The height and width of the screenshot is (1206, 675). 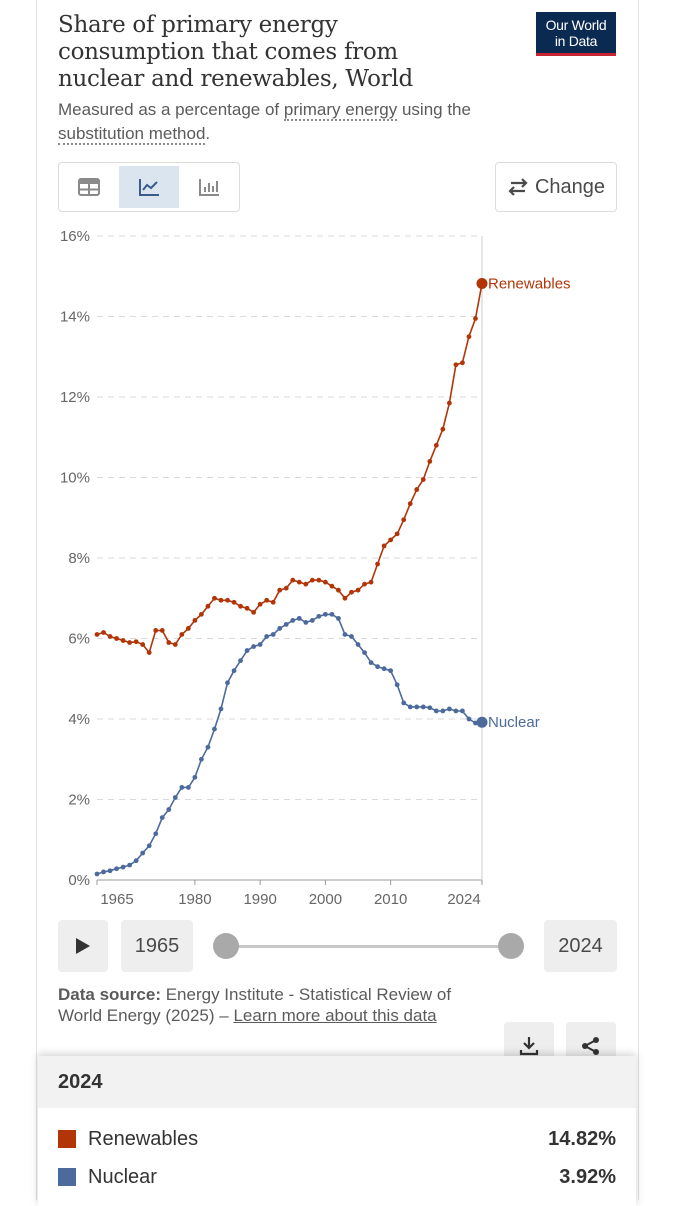 I want to click on y-tick-label: 2%, so click(x=79, y=800).